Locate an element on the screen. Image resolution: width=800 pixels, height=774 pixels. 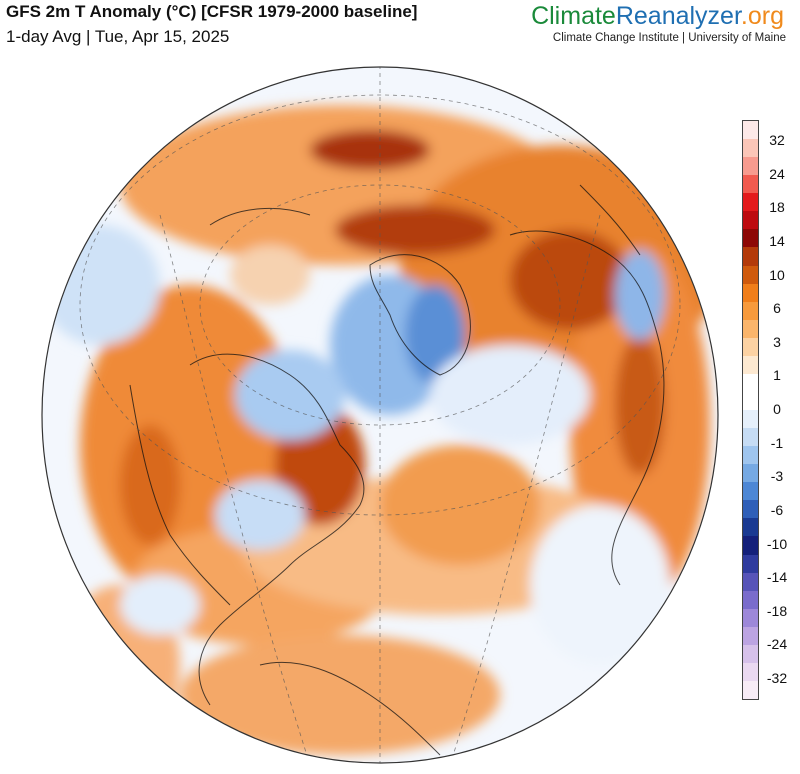
colorbar-tick-label: 24 is located at coordinates (777, 173).